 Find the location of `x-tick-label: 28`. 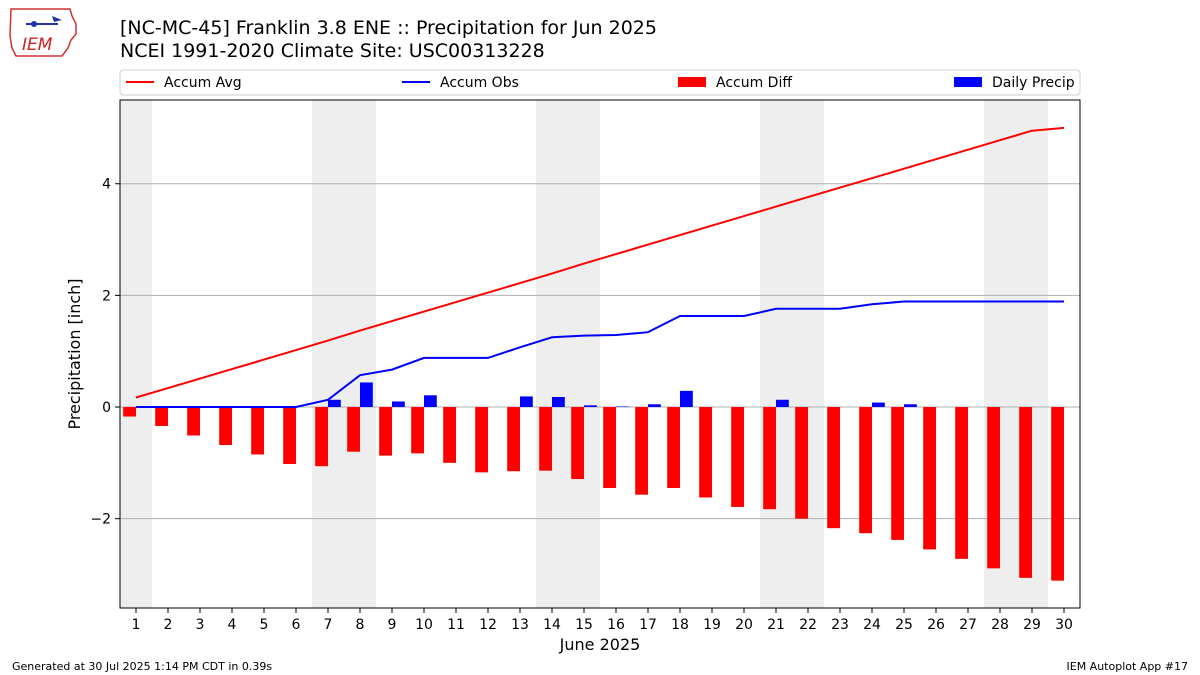

x-tick-label: 28 is located at coordinates (1000, 625).